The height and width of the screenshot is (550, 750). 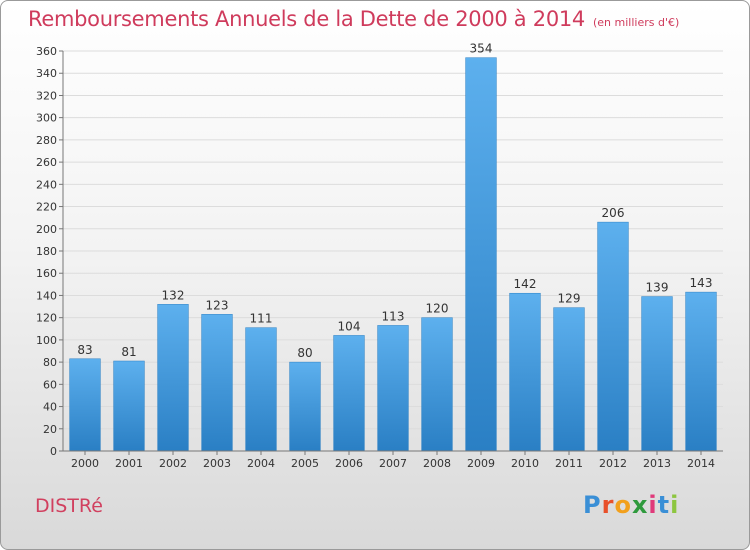 I want to click on bar-2011, so click(x=569, y=379).